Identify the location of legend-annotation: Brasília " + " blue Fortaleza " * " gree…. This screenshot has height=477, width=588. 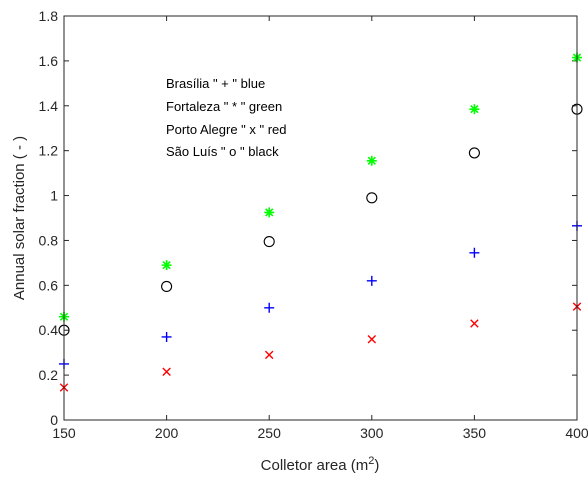
(226, 117).